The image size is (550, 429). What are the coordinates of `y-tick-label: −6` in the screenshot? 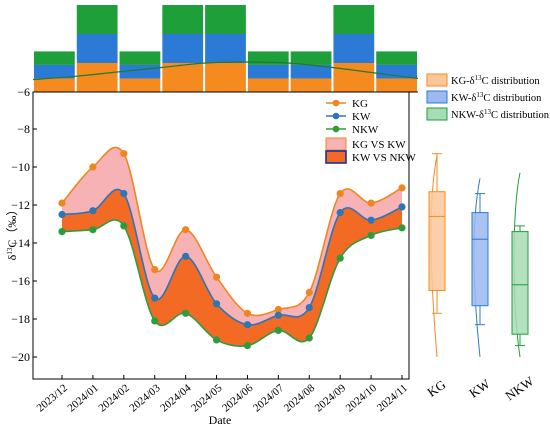 It's located at (23, 92).